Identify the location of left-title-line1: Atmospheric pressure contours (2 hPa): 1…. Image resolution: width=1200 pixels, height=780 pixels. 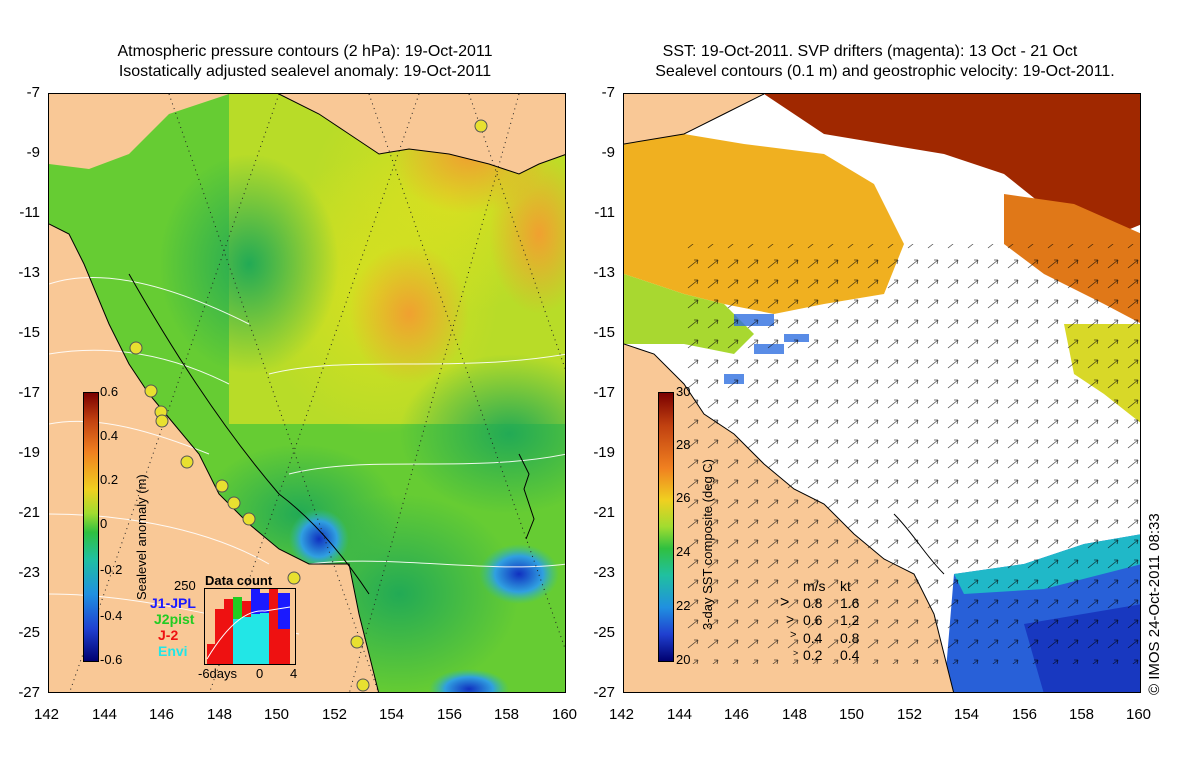
(305, 51).